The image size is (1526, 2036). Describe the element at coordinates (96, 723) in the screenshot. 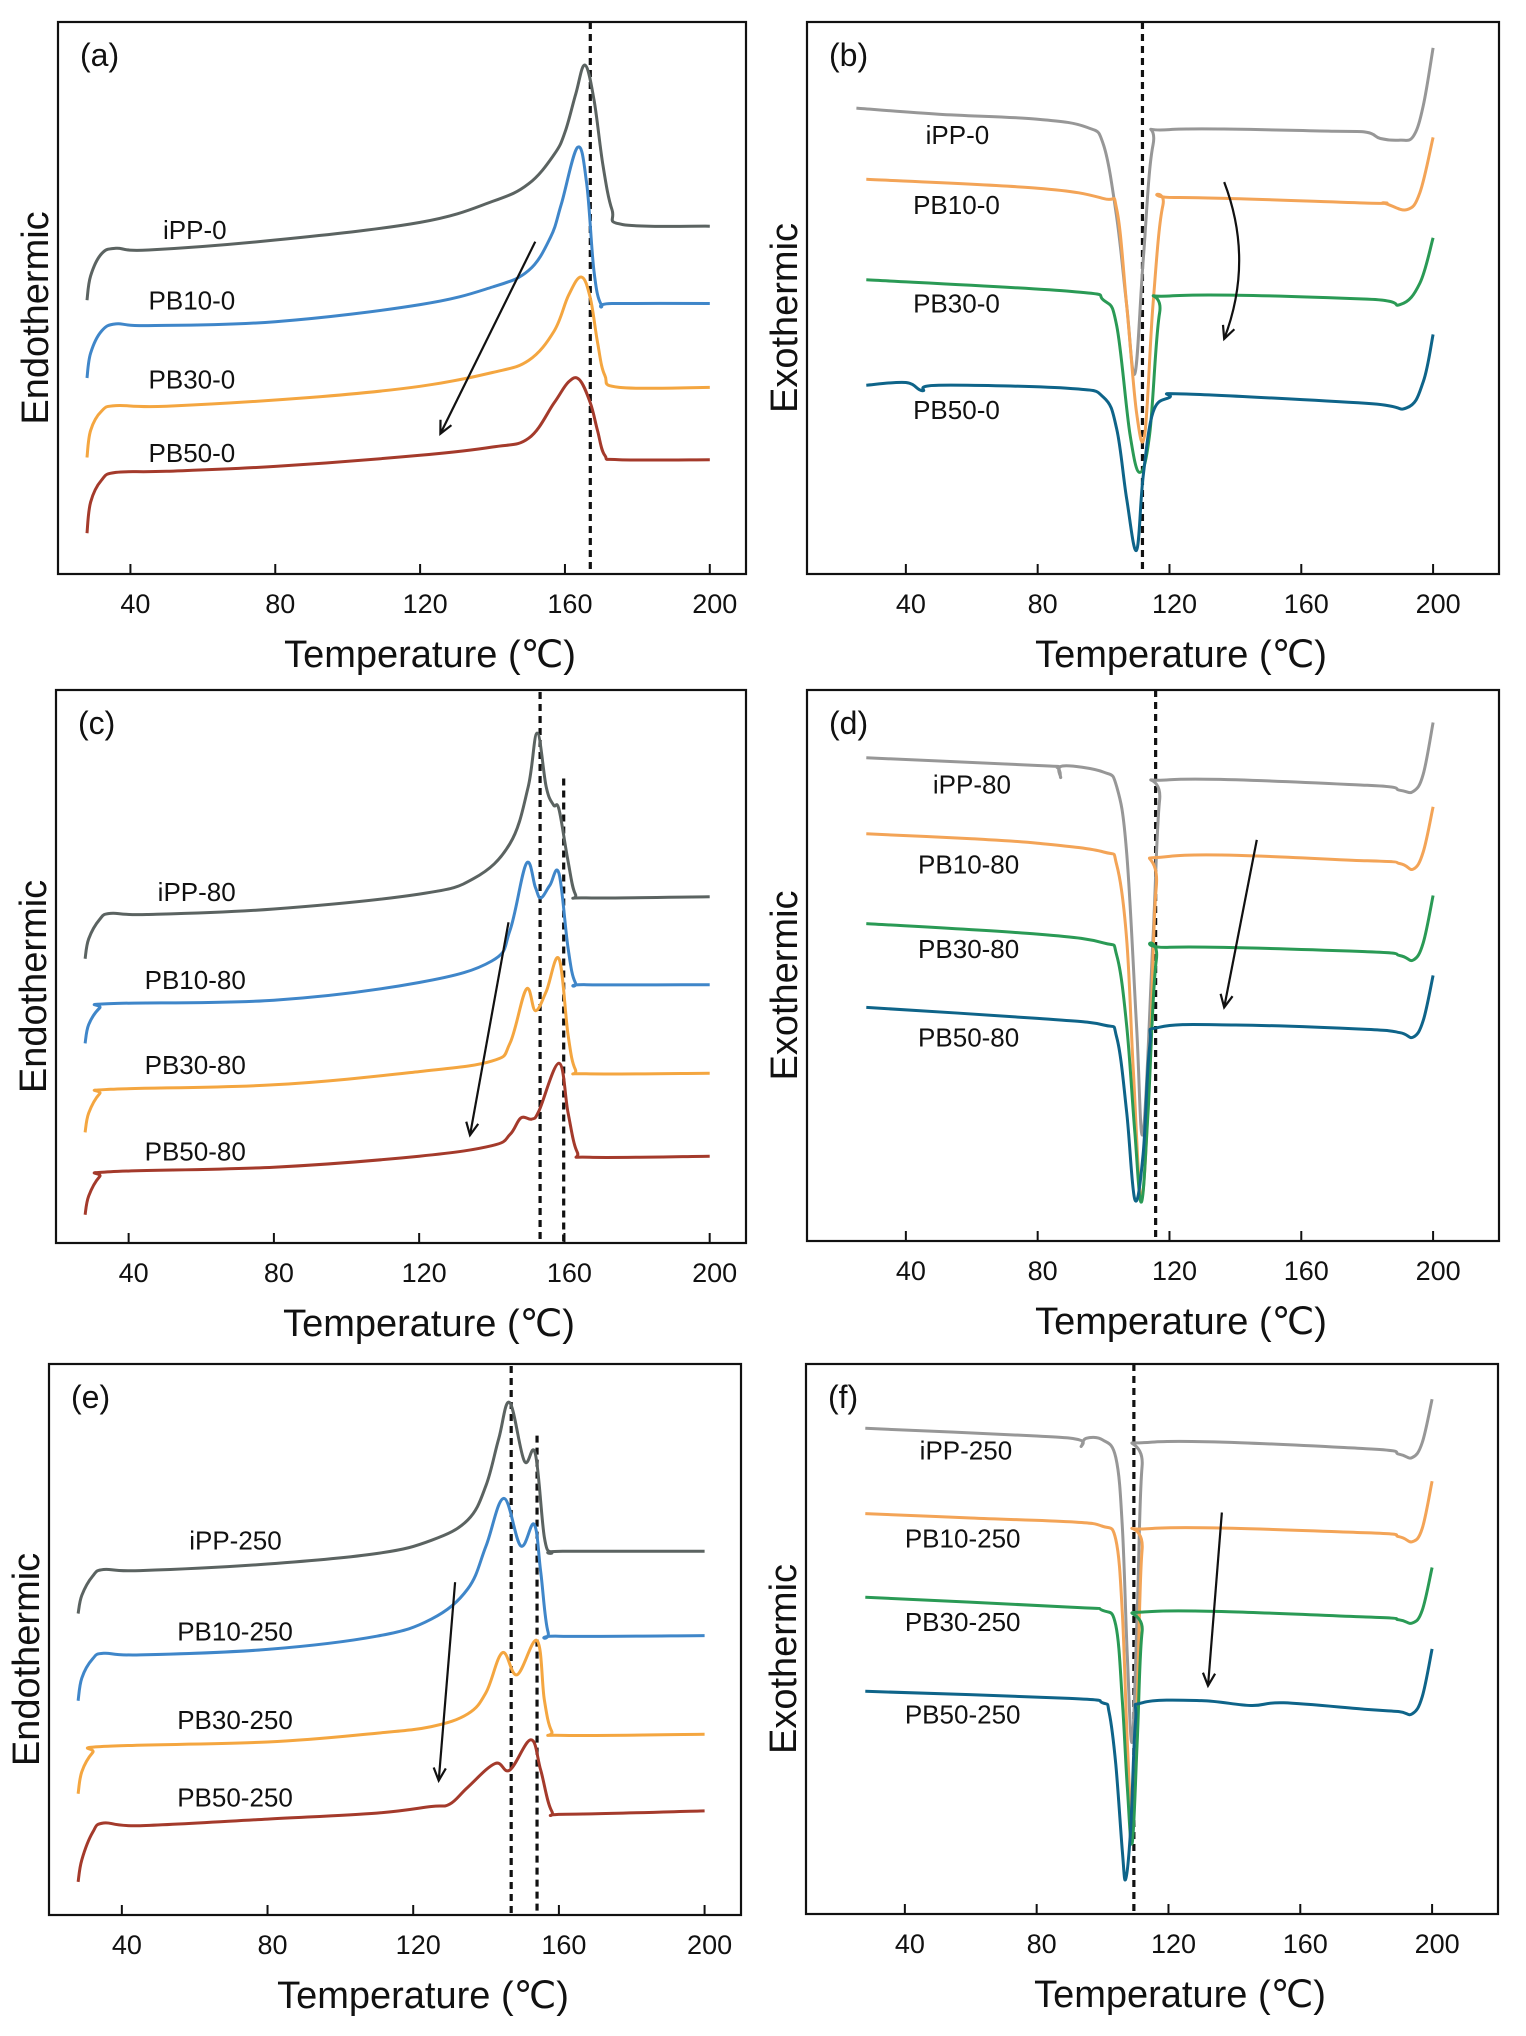

I see `panel-label: (c)` at that location.